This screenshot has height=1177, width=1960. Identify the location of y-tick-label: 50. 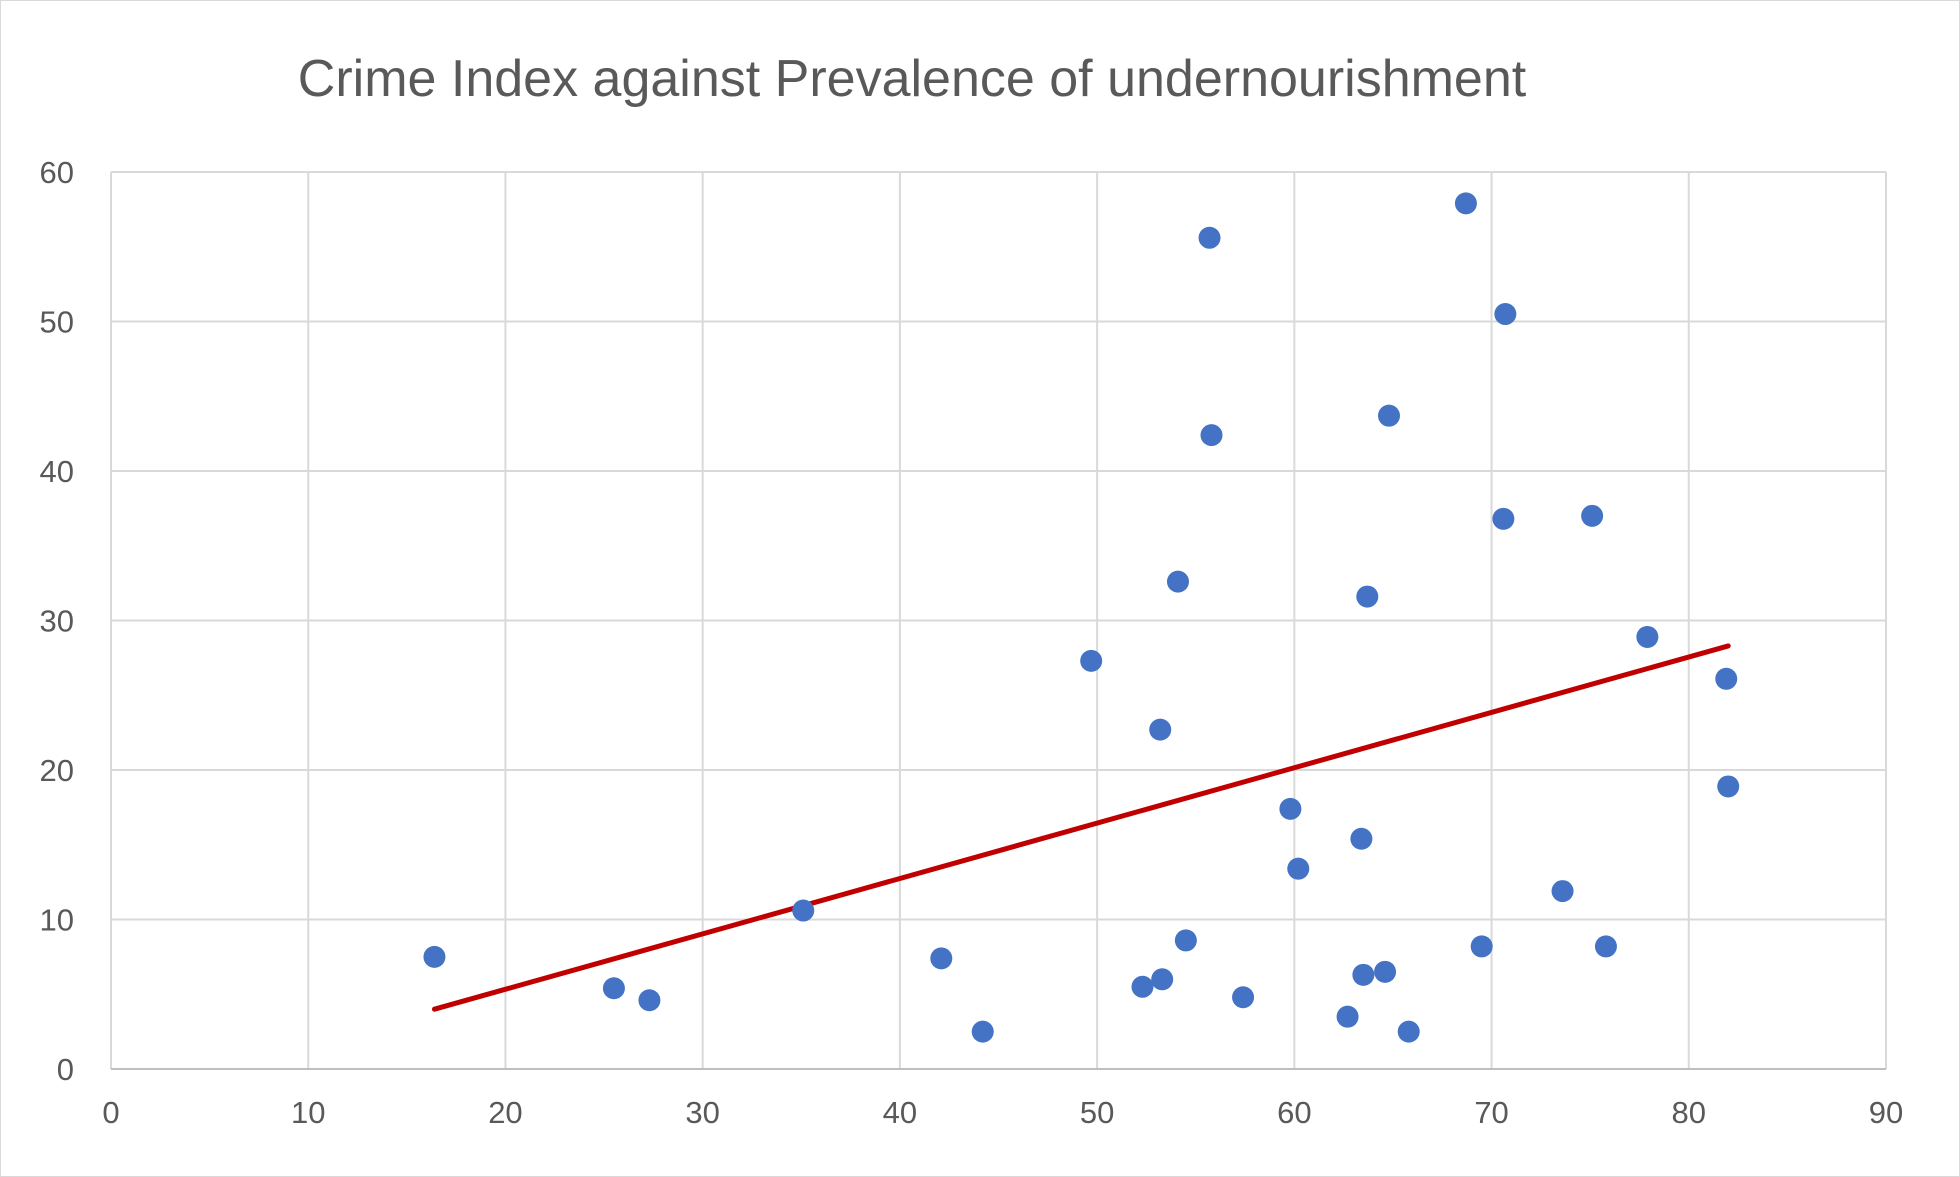
(57, 322).